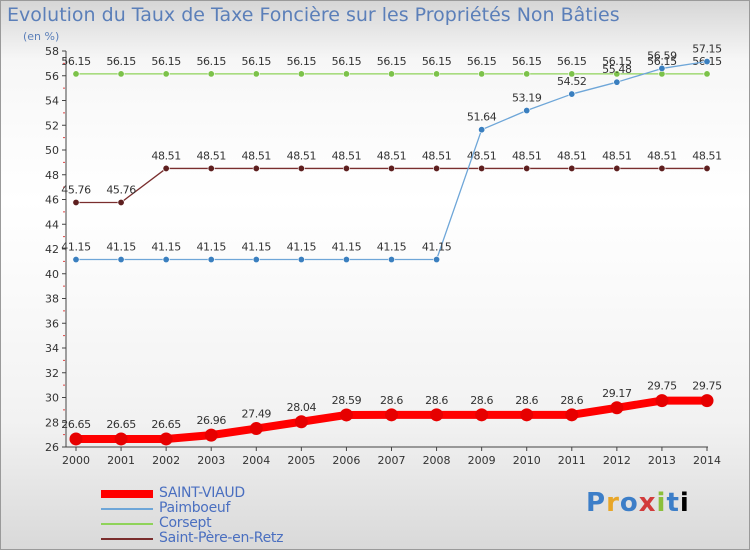  What do you see at coordinates (527, 460) in the screenshot?
I see `x-tick-label: 2010` at bounding box center [527, 460].